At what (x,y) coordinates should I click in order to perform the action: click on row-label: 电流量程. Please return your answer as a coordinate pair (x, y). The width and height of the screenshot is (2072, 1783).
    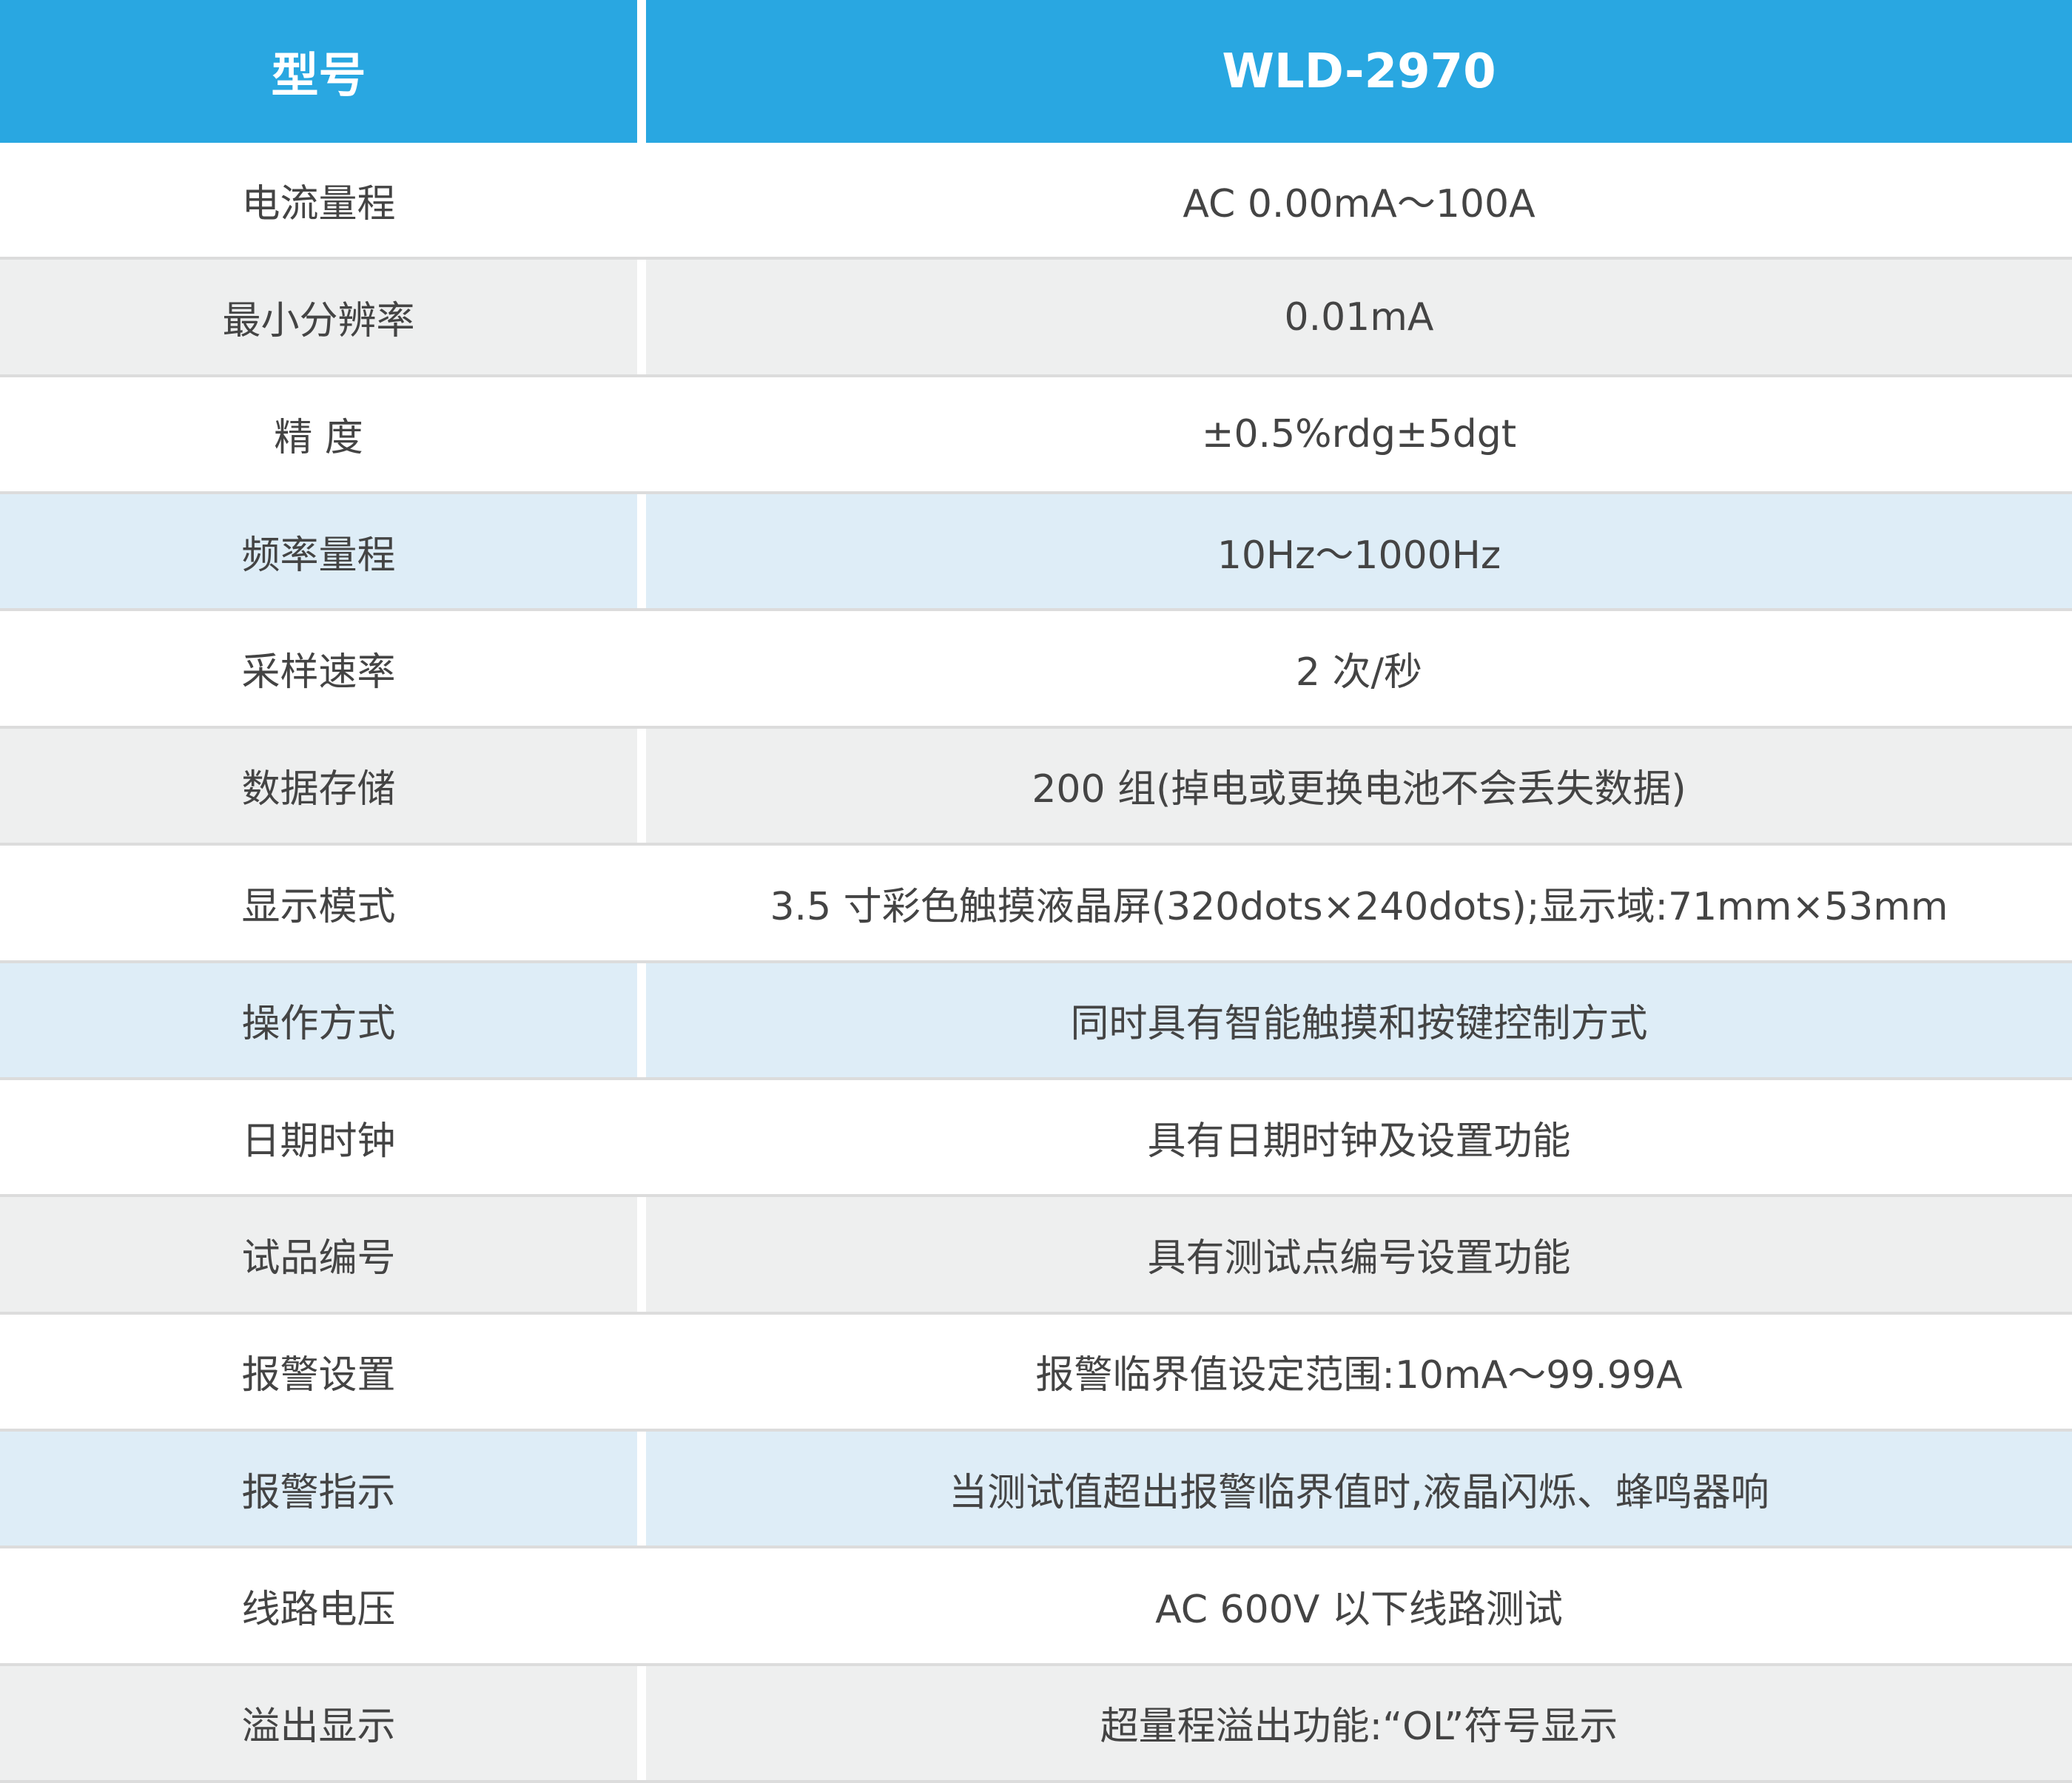
    Looking at the image, I should click on (318, 200).